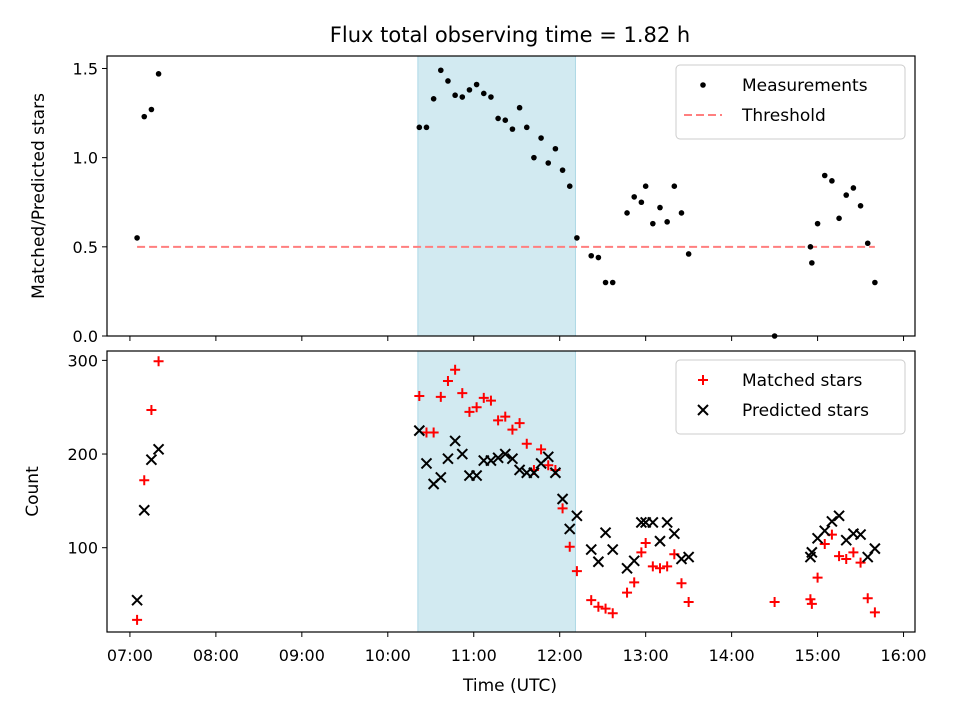  I want to click on y-tick-label: 0.5, so click(85, 247).